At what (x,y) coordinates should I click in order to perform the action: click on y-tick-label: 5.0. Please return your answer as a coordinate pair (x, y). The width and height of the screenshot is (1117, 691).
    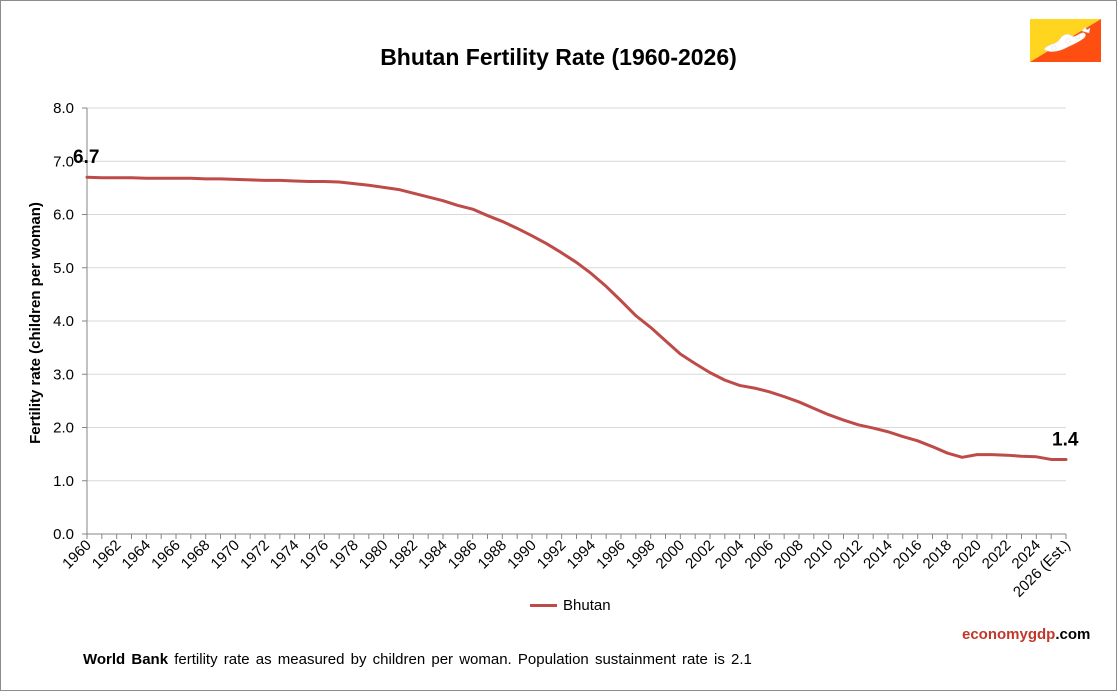
    Looking at the image, I should click on (63, 268).